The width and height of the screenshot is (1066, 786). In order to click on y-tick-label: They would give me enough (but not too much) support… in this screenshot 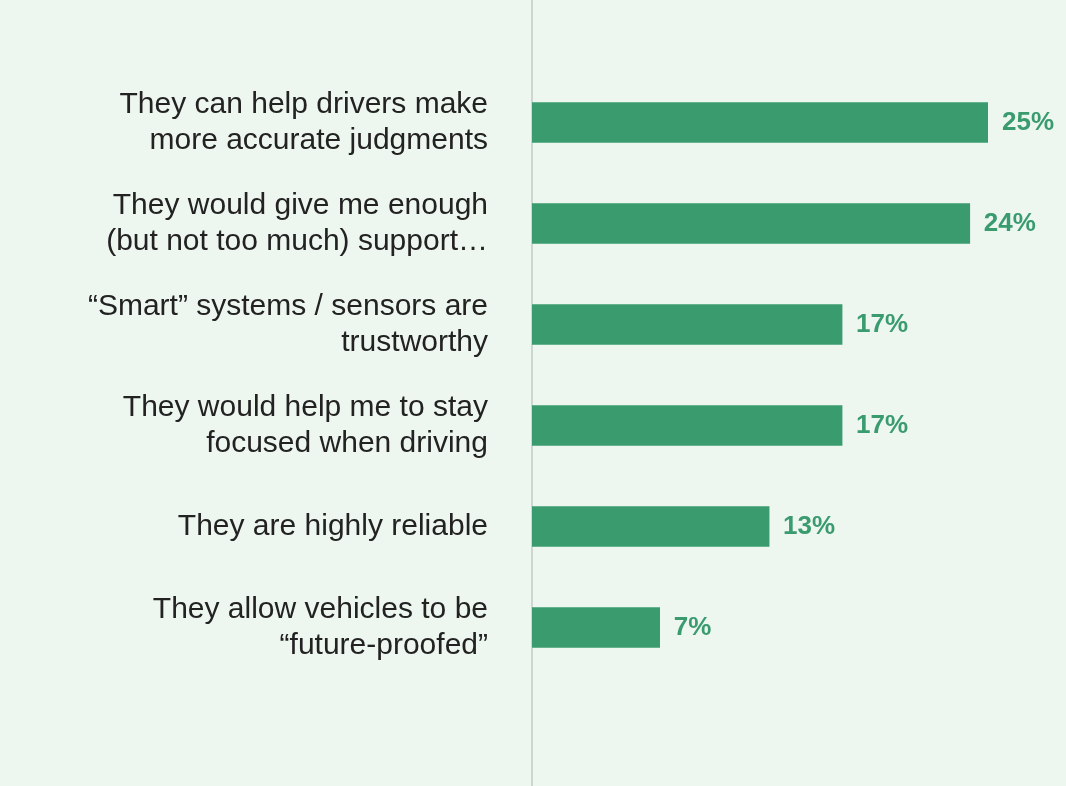, I will do `click(297, 221)`.